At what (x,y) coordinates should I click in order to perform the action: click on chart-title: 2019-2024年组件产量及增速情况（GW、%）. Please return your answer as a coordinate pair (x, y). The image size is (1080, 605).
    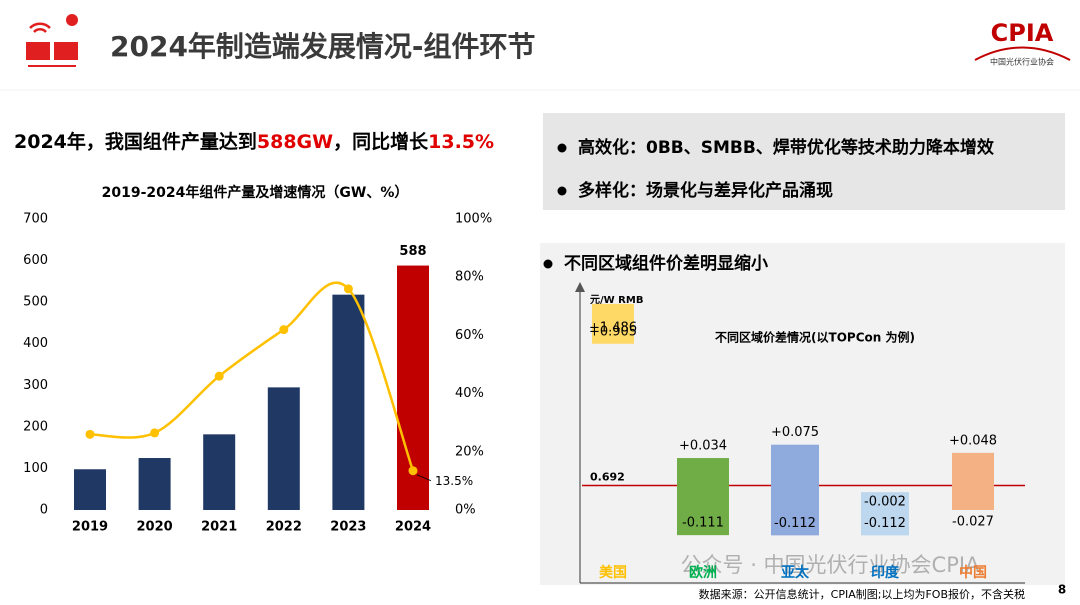
    Looking at the image, I should click on (255, 192).